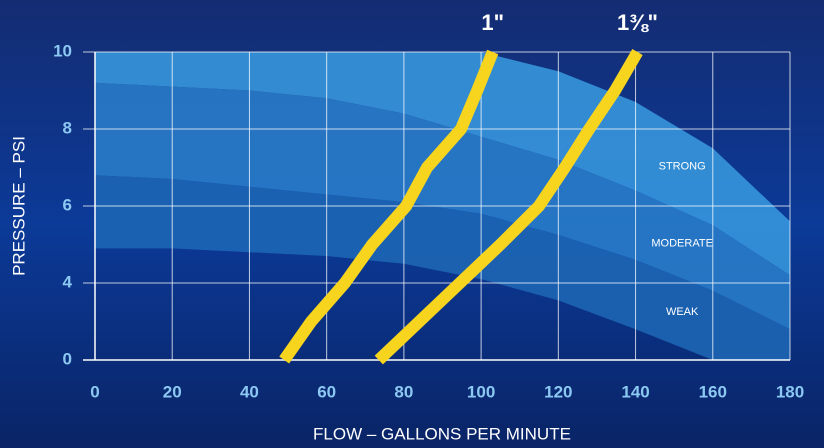 The height and width of the screenshot is (448, 824). Describe the element at coordinates (67, 127) in the screenshot. I see `y-tick-label: 8` at that location.